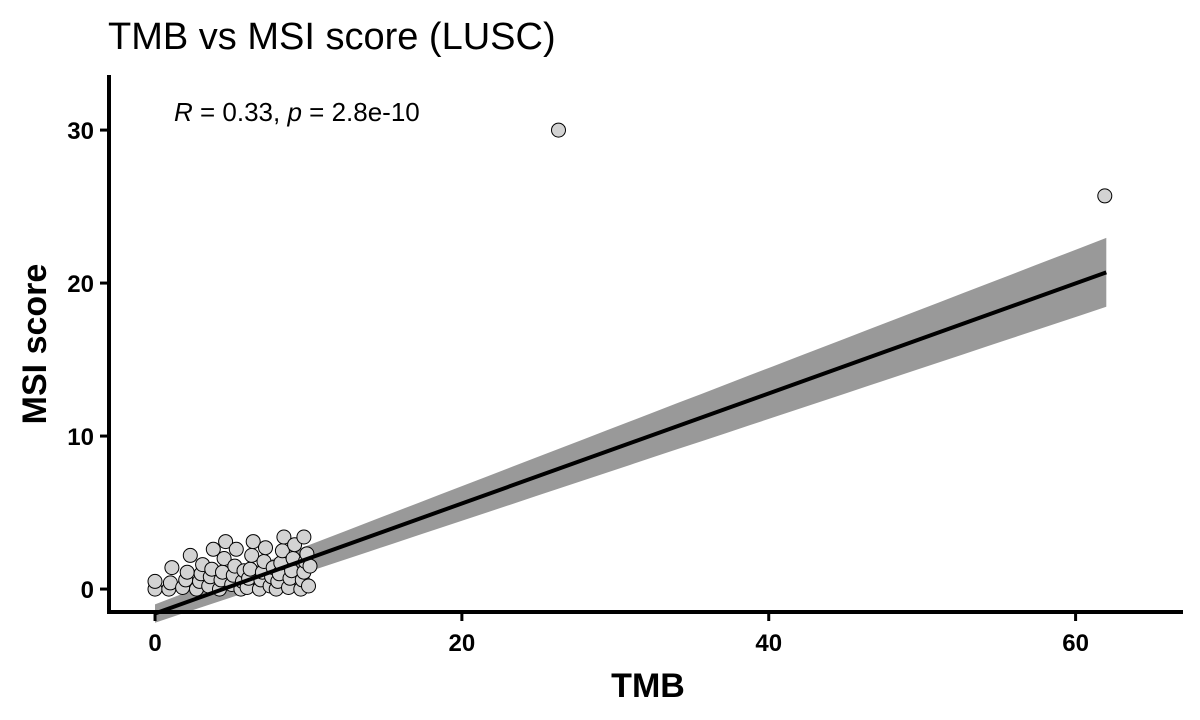 Image resolution: width=1200 pixels, height=720 pixels. I want to click on x-tick-label: 0, so click(154, 643).